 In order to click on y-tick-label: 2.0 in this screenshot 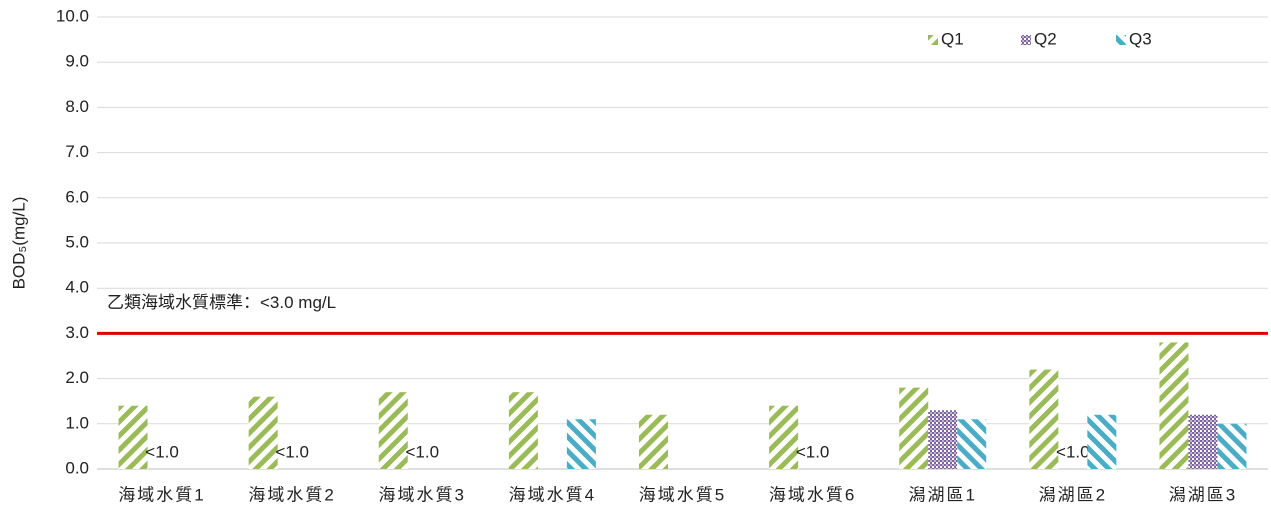, I will do `click(77, 377)`.